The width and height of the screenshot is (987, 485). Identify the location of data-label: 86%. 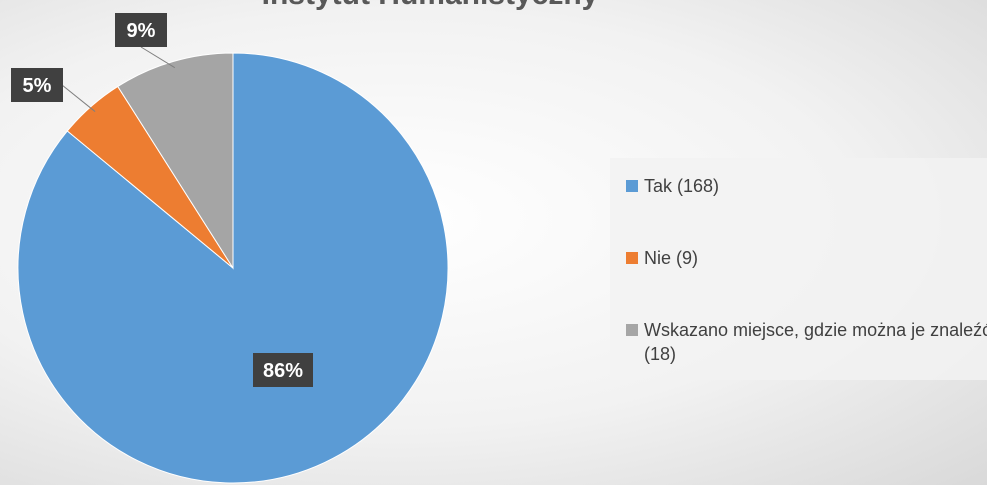
(283, 371).